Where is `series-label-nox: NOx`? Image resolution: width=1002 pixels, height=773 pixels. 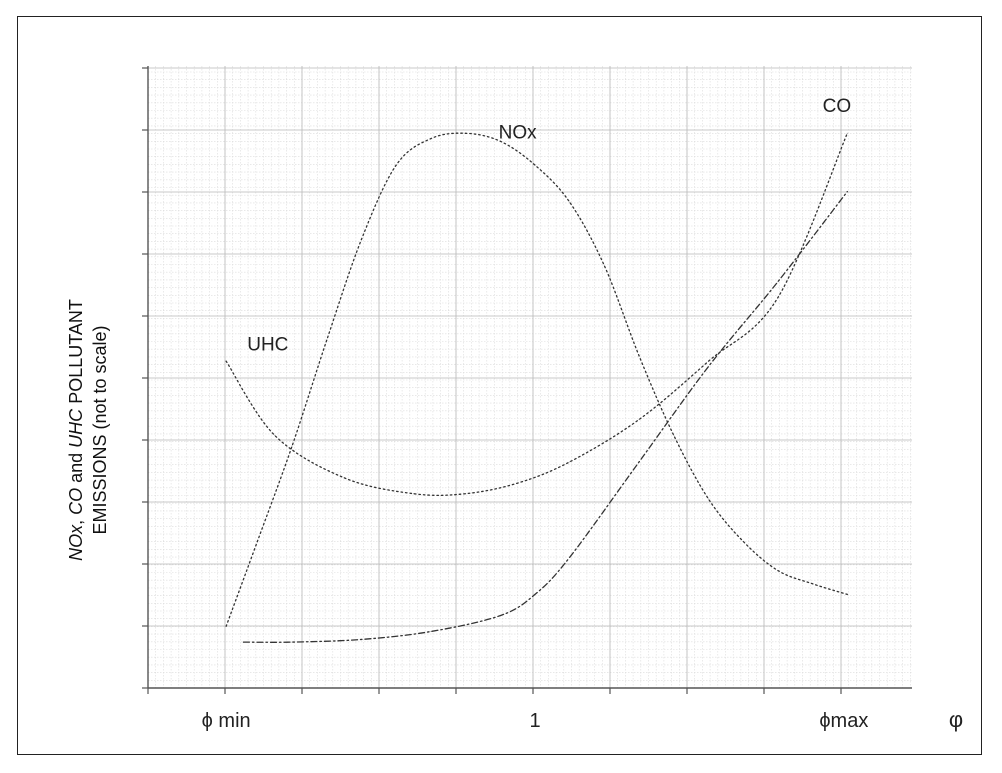 series-label-nox: NOx is located at coordinates (518, 133).